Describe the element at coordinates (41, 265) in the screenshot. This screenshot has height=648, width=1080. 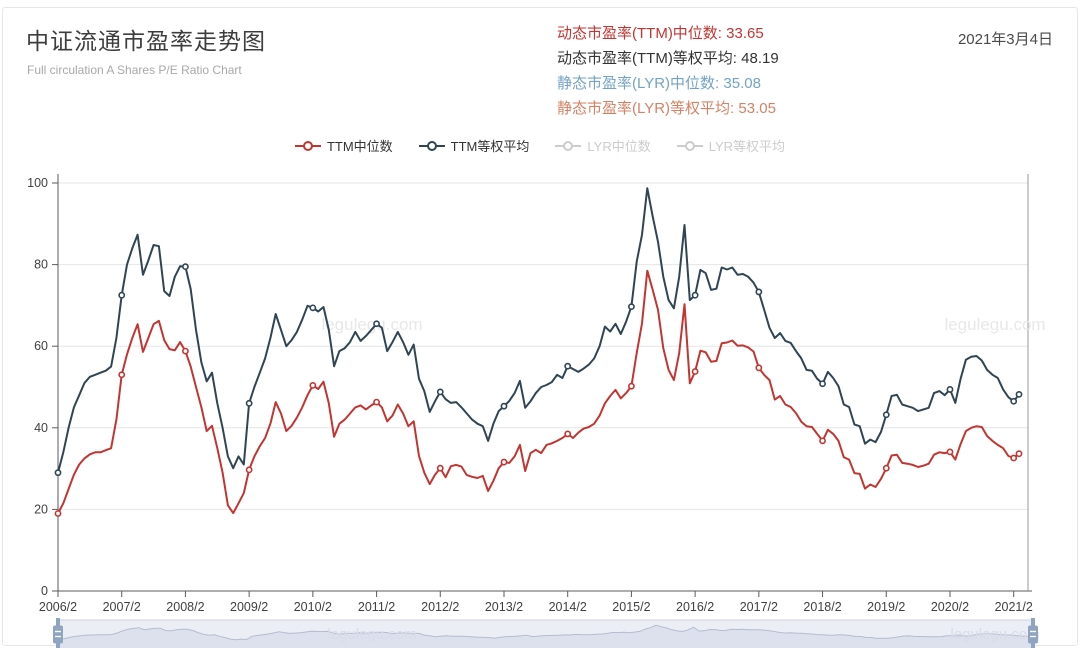
I see `y-axis-label: 80` at that location.